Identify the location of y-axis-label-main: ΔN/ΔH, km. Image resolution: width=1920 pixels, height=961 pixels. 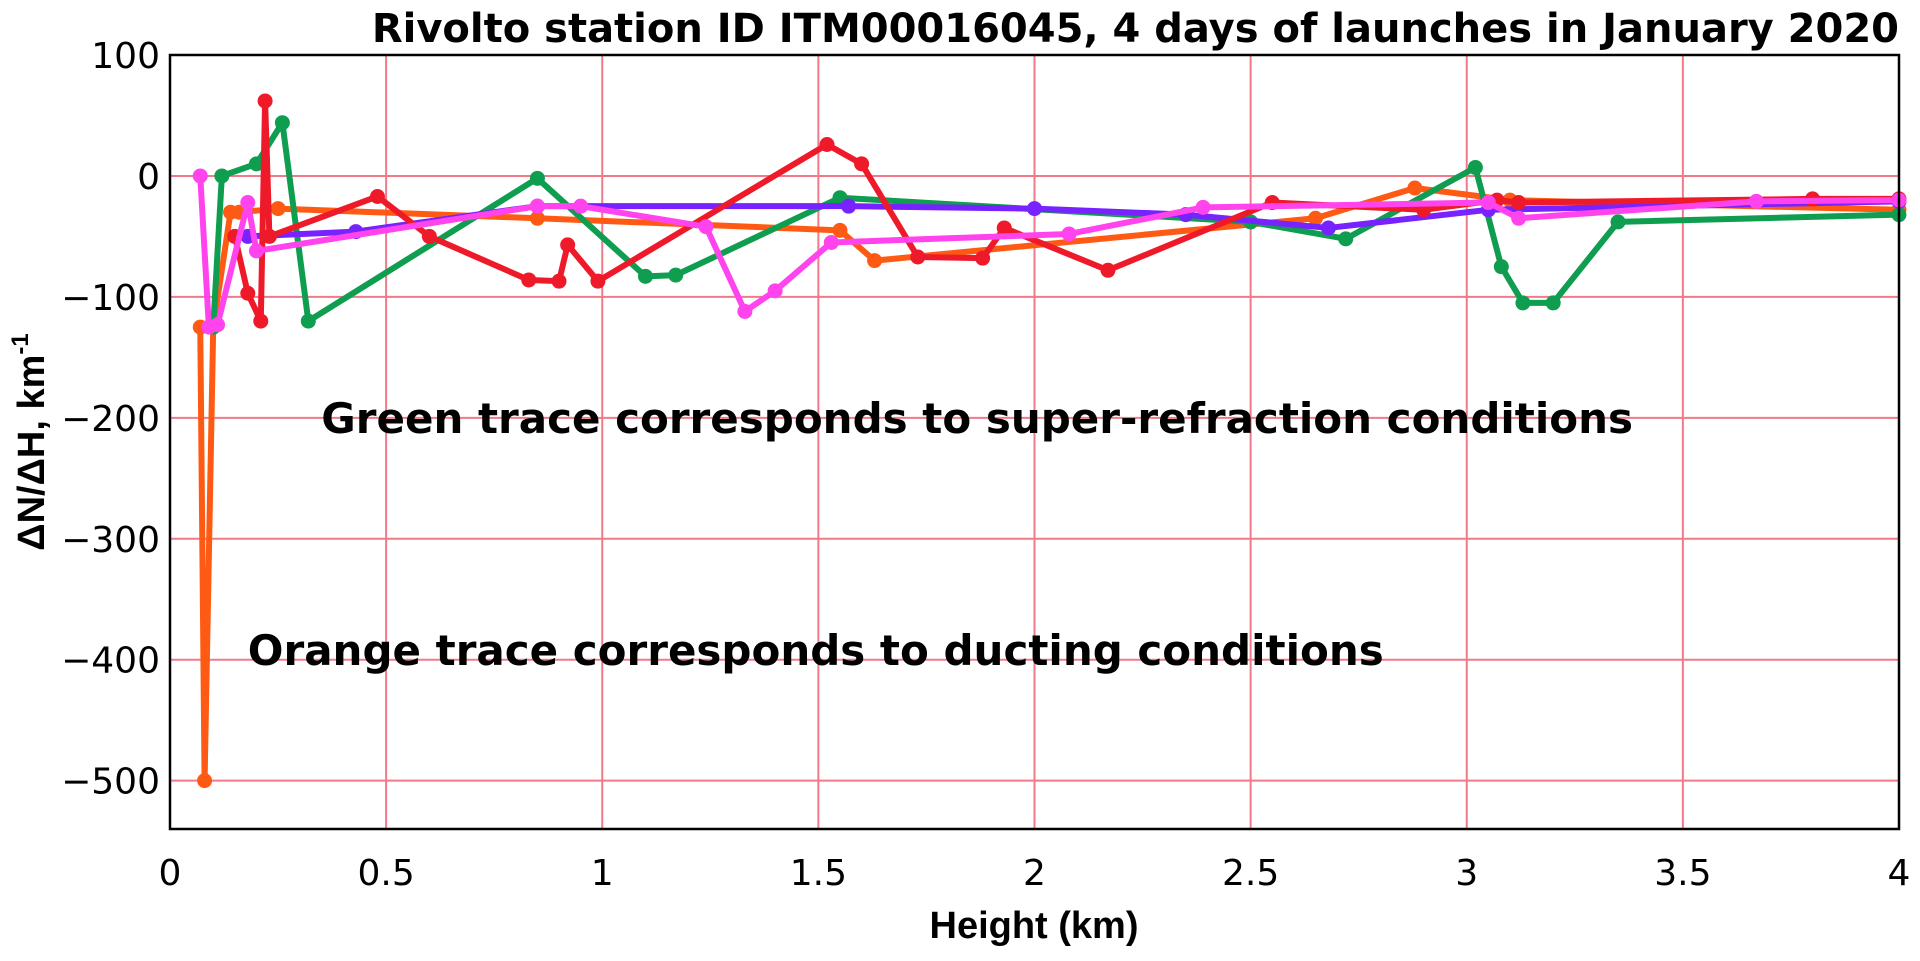
(32, 453).